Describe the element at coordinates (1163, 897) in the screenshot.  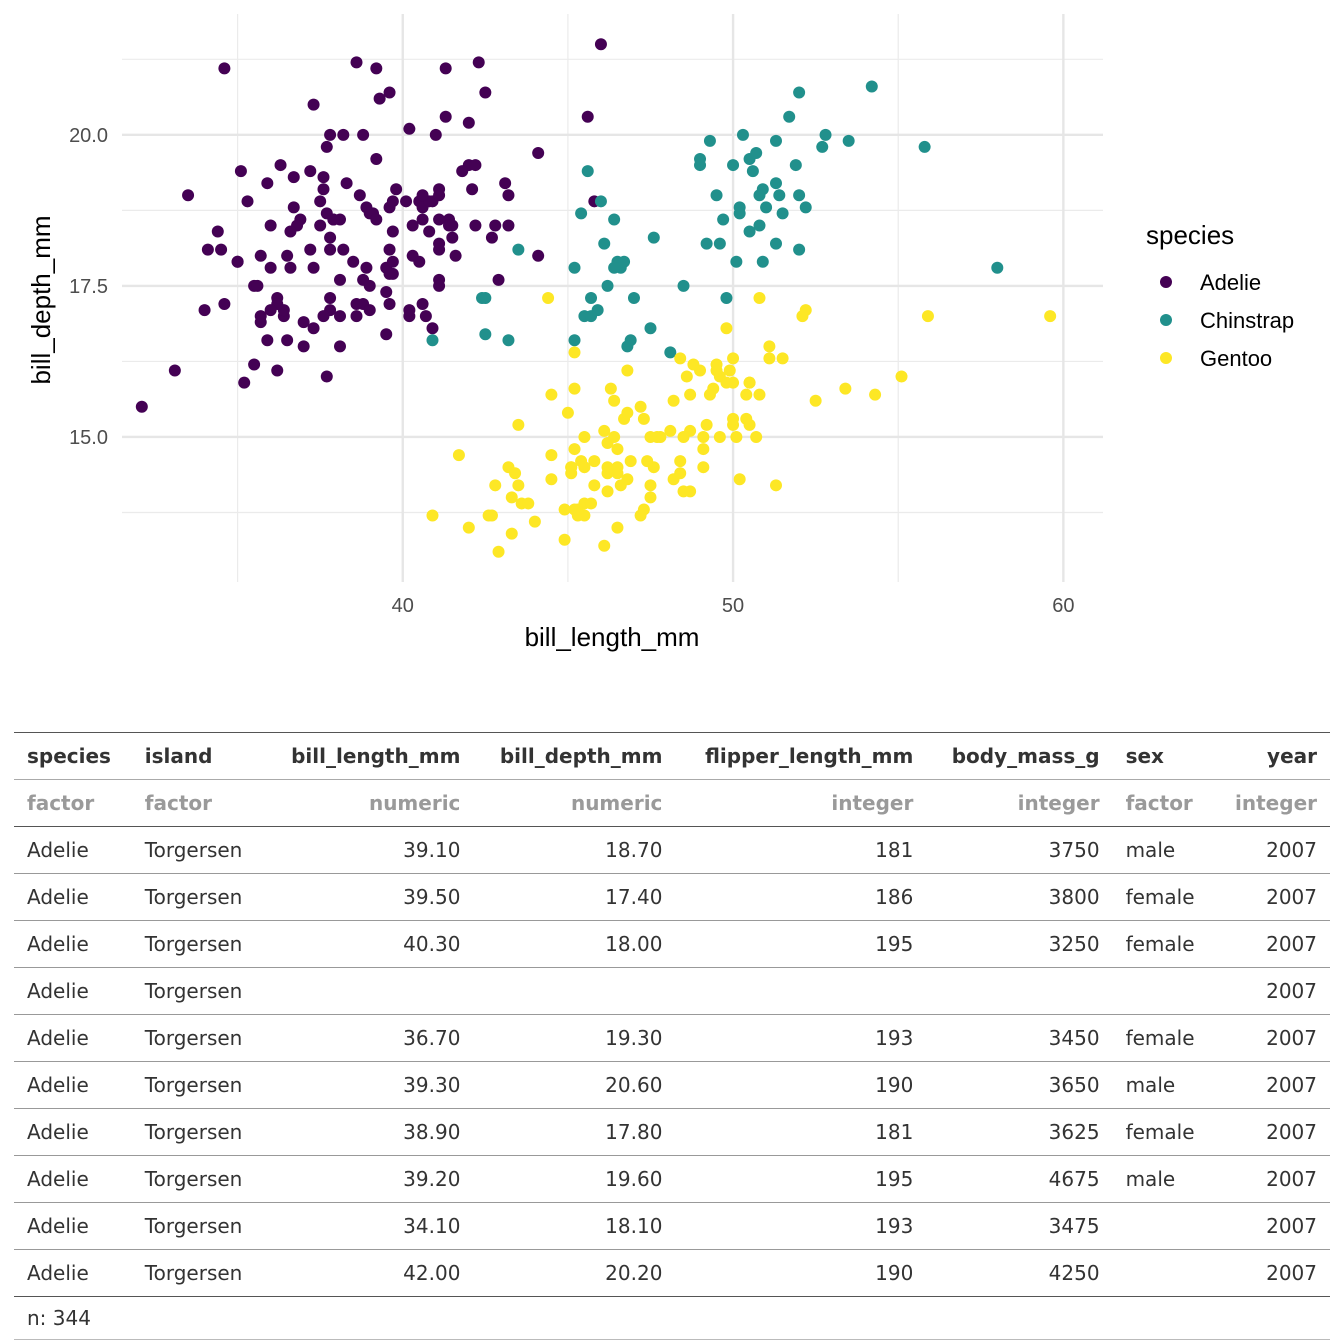
I see `table-cell: female` at that location.